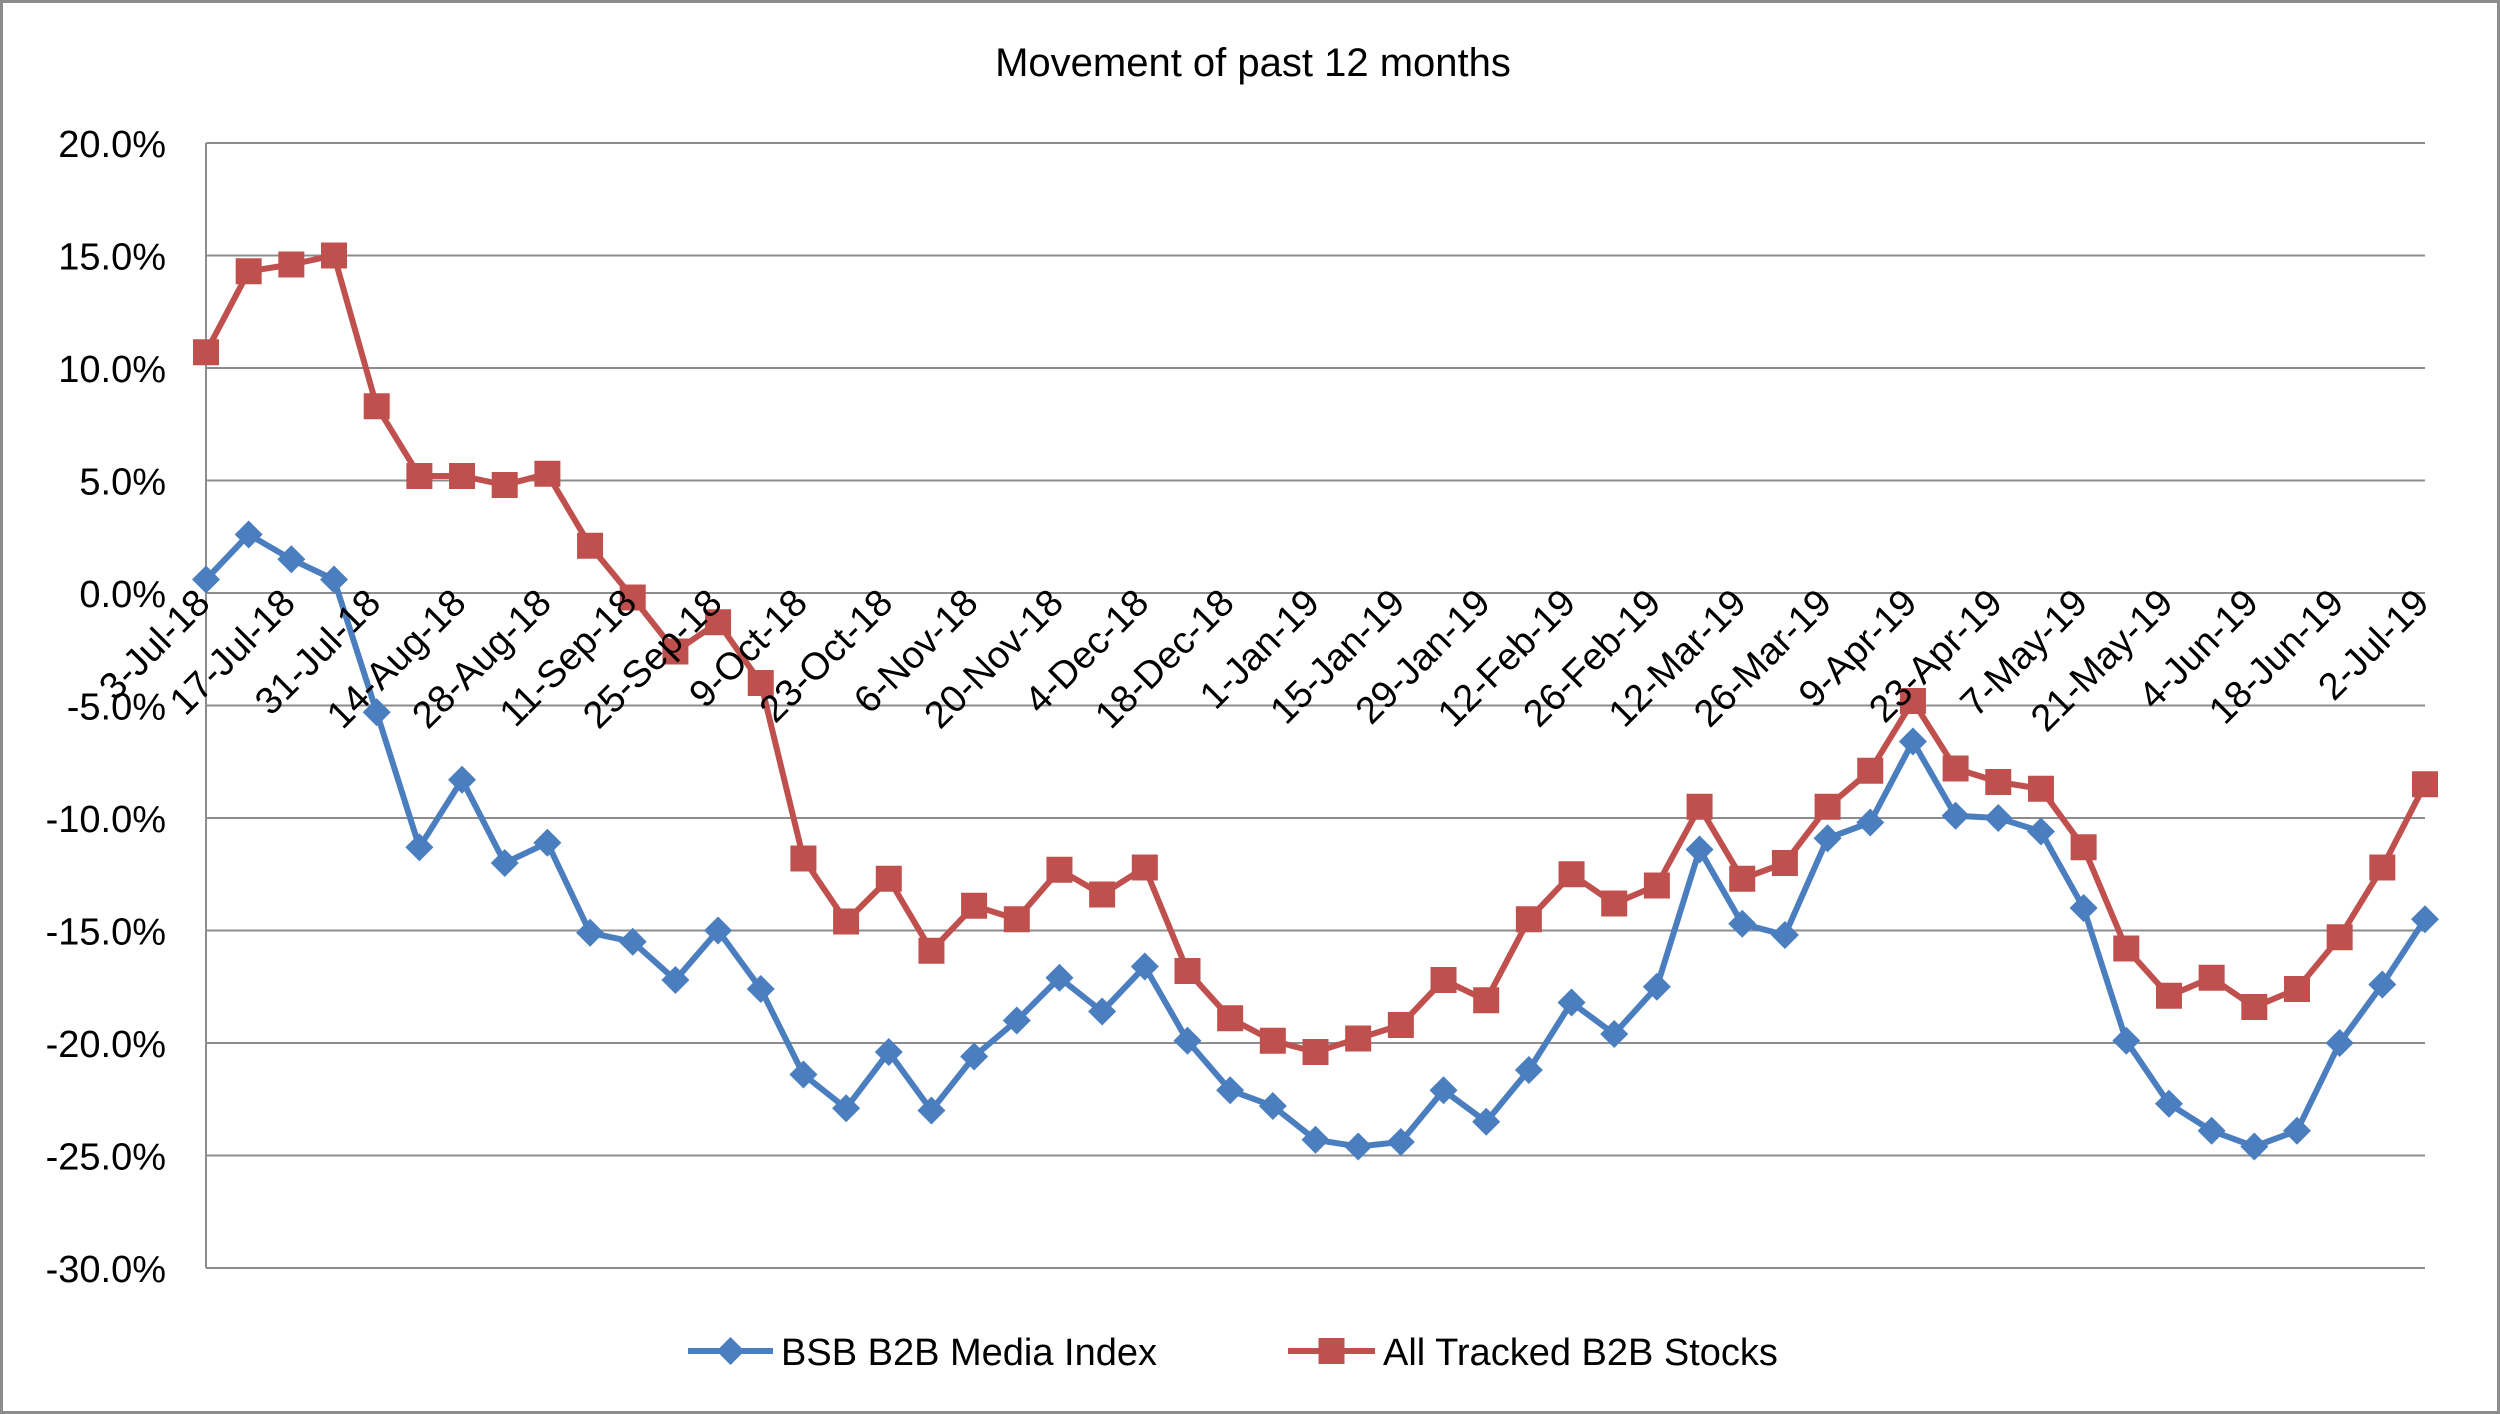 The height and width of the screenshot is (1414, 2500). Describe the element at coordinates (106, 1270) in the screenshot. I see `y-tick-label: -30.0%` at that location.